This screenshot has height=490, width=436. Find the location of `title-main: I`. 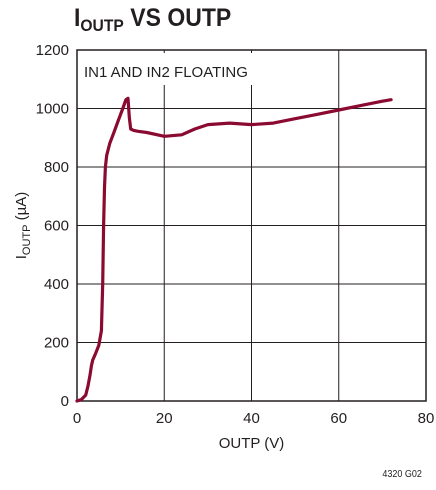

title-main: I is located at coordinates (77, 18).